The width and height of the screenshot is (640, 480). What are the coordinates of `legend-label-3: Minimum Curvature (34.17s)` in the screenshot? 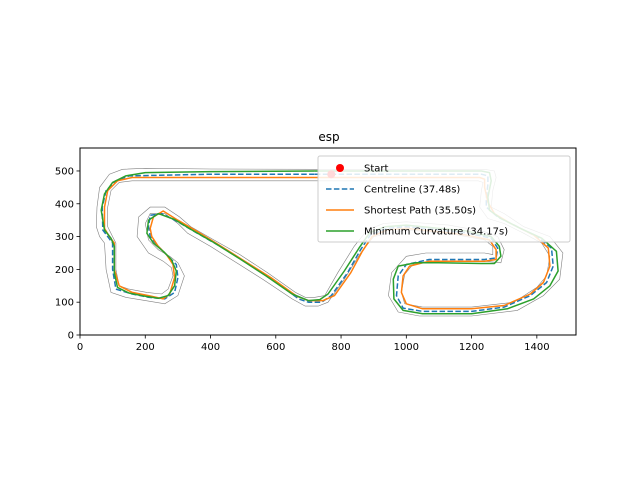 It's located at (436, 232).